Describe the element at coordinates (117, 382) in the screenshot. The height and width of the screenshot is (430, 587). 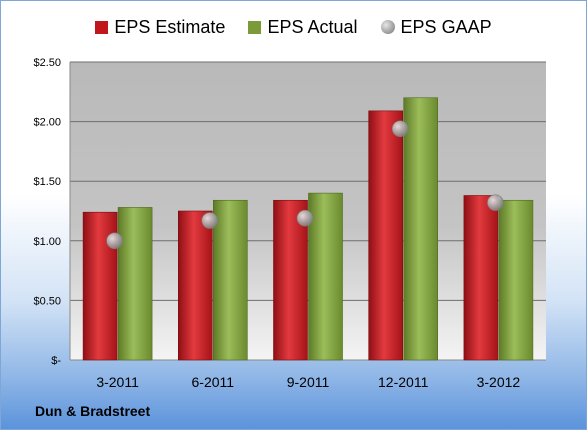
I see `x-tick-label: 3-2011` at that location.